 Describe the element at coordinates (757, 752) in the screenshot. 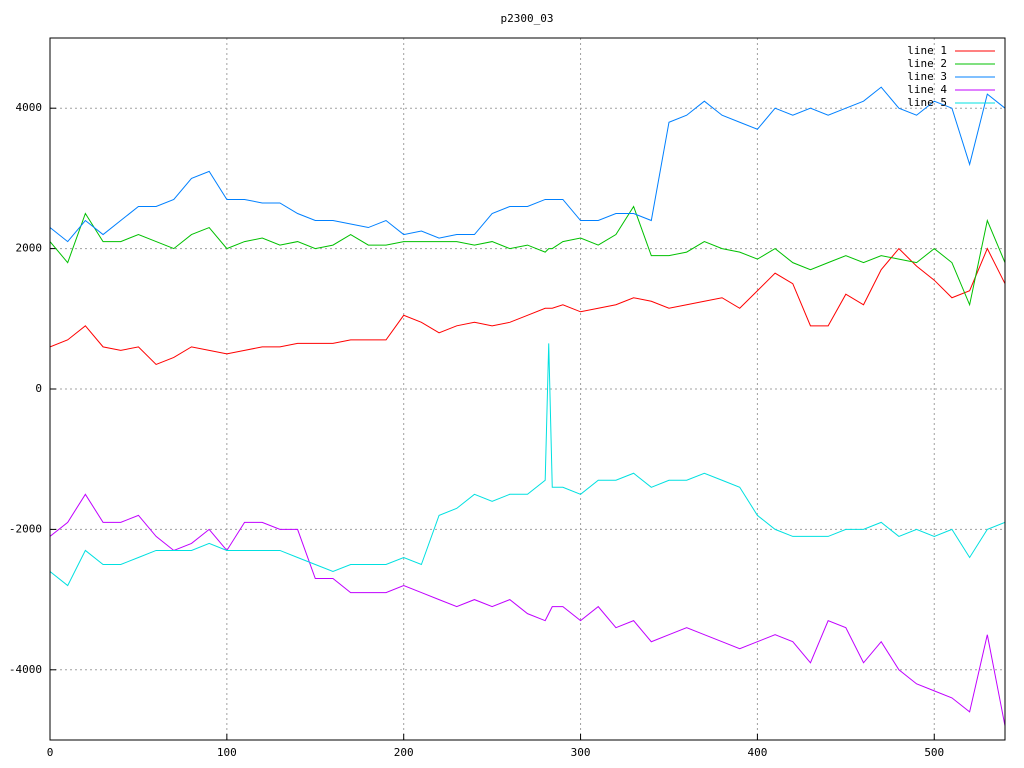

I see `x-tick-label: 400` at that location.